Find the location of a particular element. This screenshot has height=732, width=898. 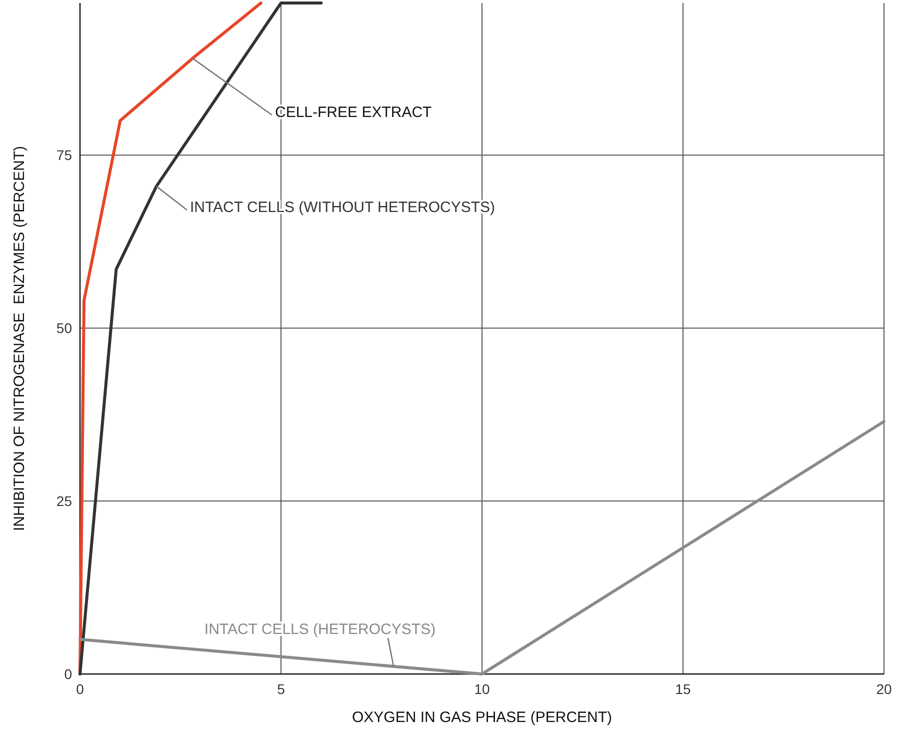

y-tick-label: 50 is located at coordinates (64, 328).